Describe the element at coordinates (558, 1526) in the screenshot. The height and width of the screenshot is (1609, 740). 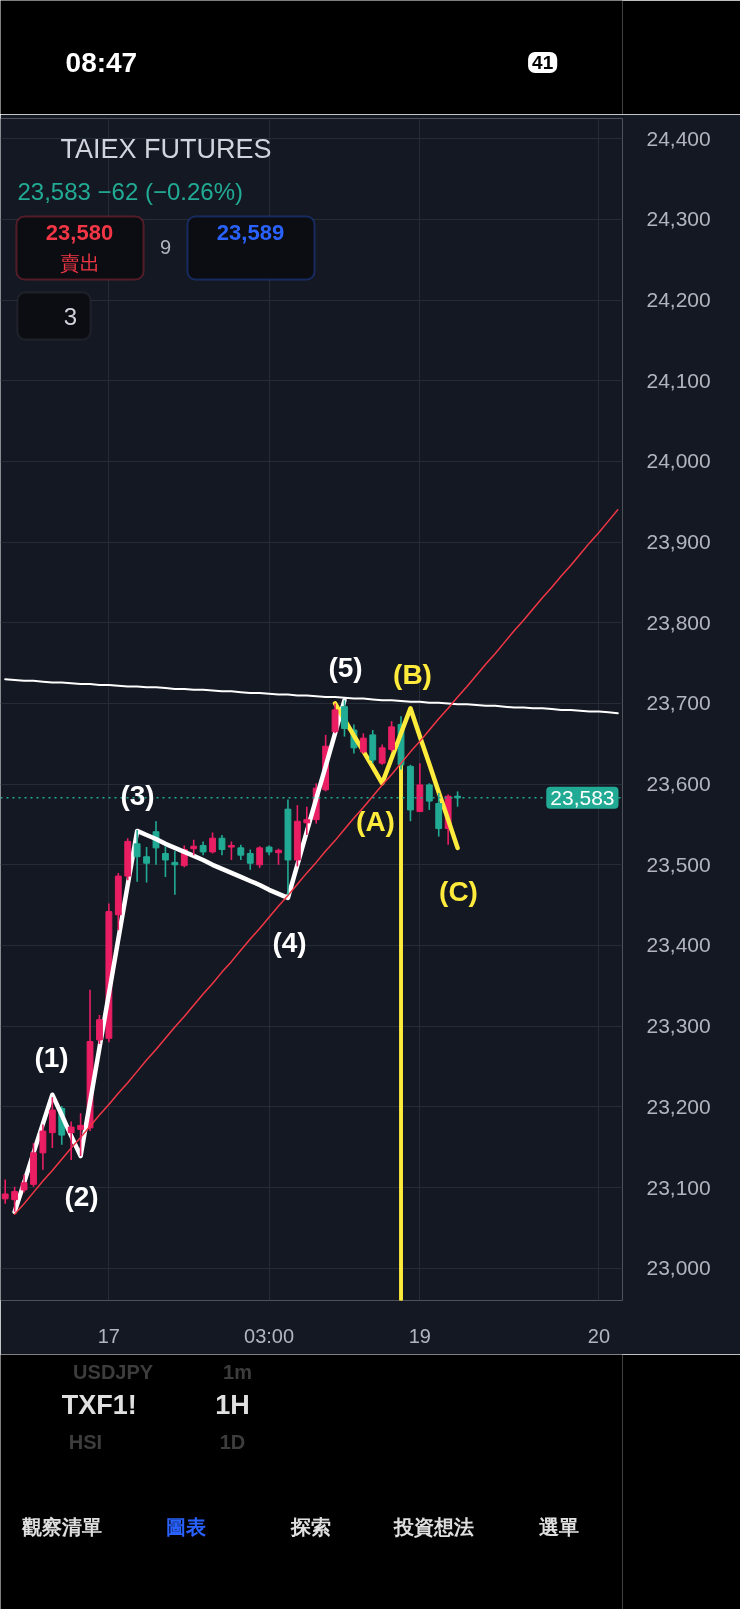
I see `text: 選單` at that location.